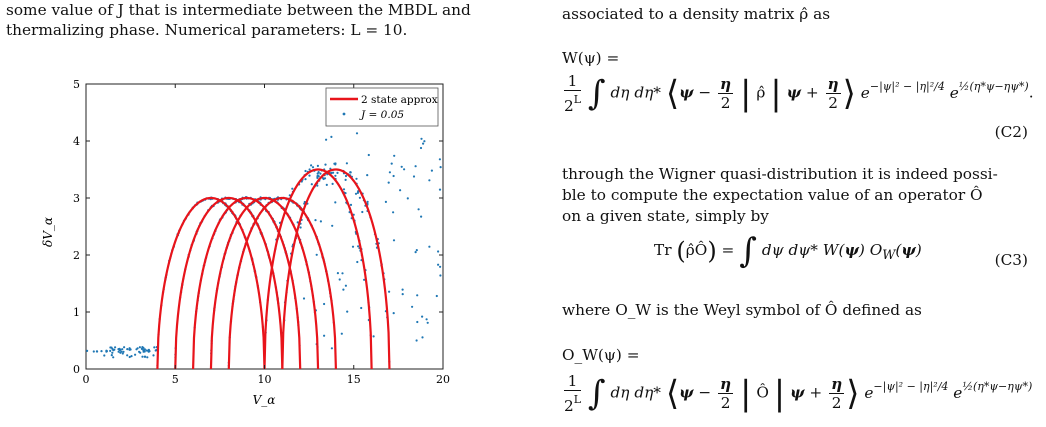 This screenshot has height=427, width=1046. Describe the element at coordinates (601, 355) in the screenshot. I see `eq-c4-lhs: O_W(ψ) =` at that location.